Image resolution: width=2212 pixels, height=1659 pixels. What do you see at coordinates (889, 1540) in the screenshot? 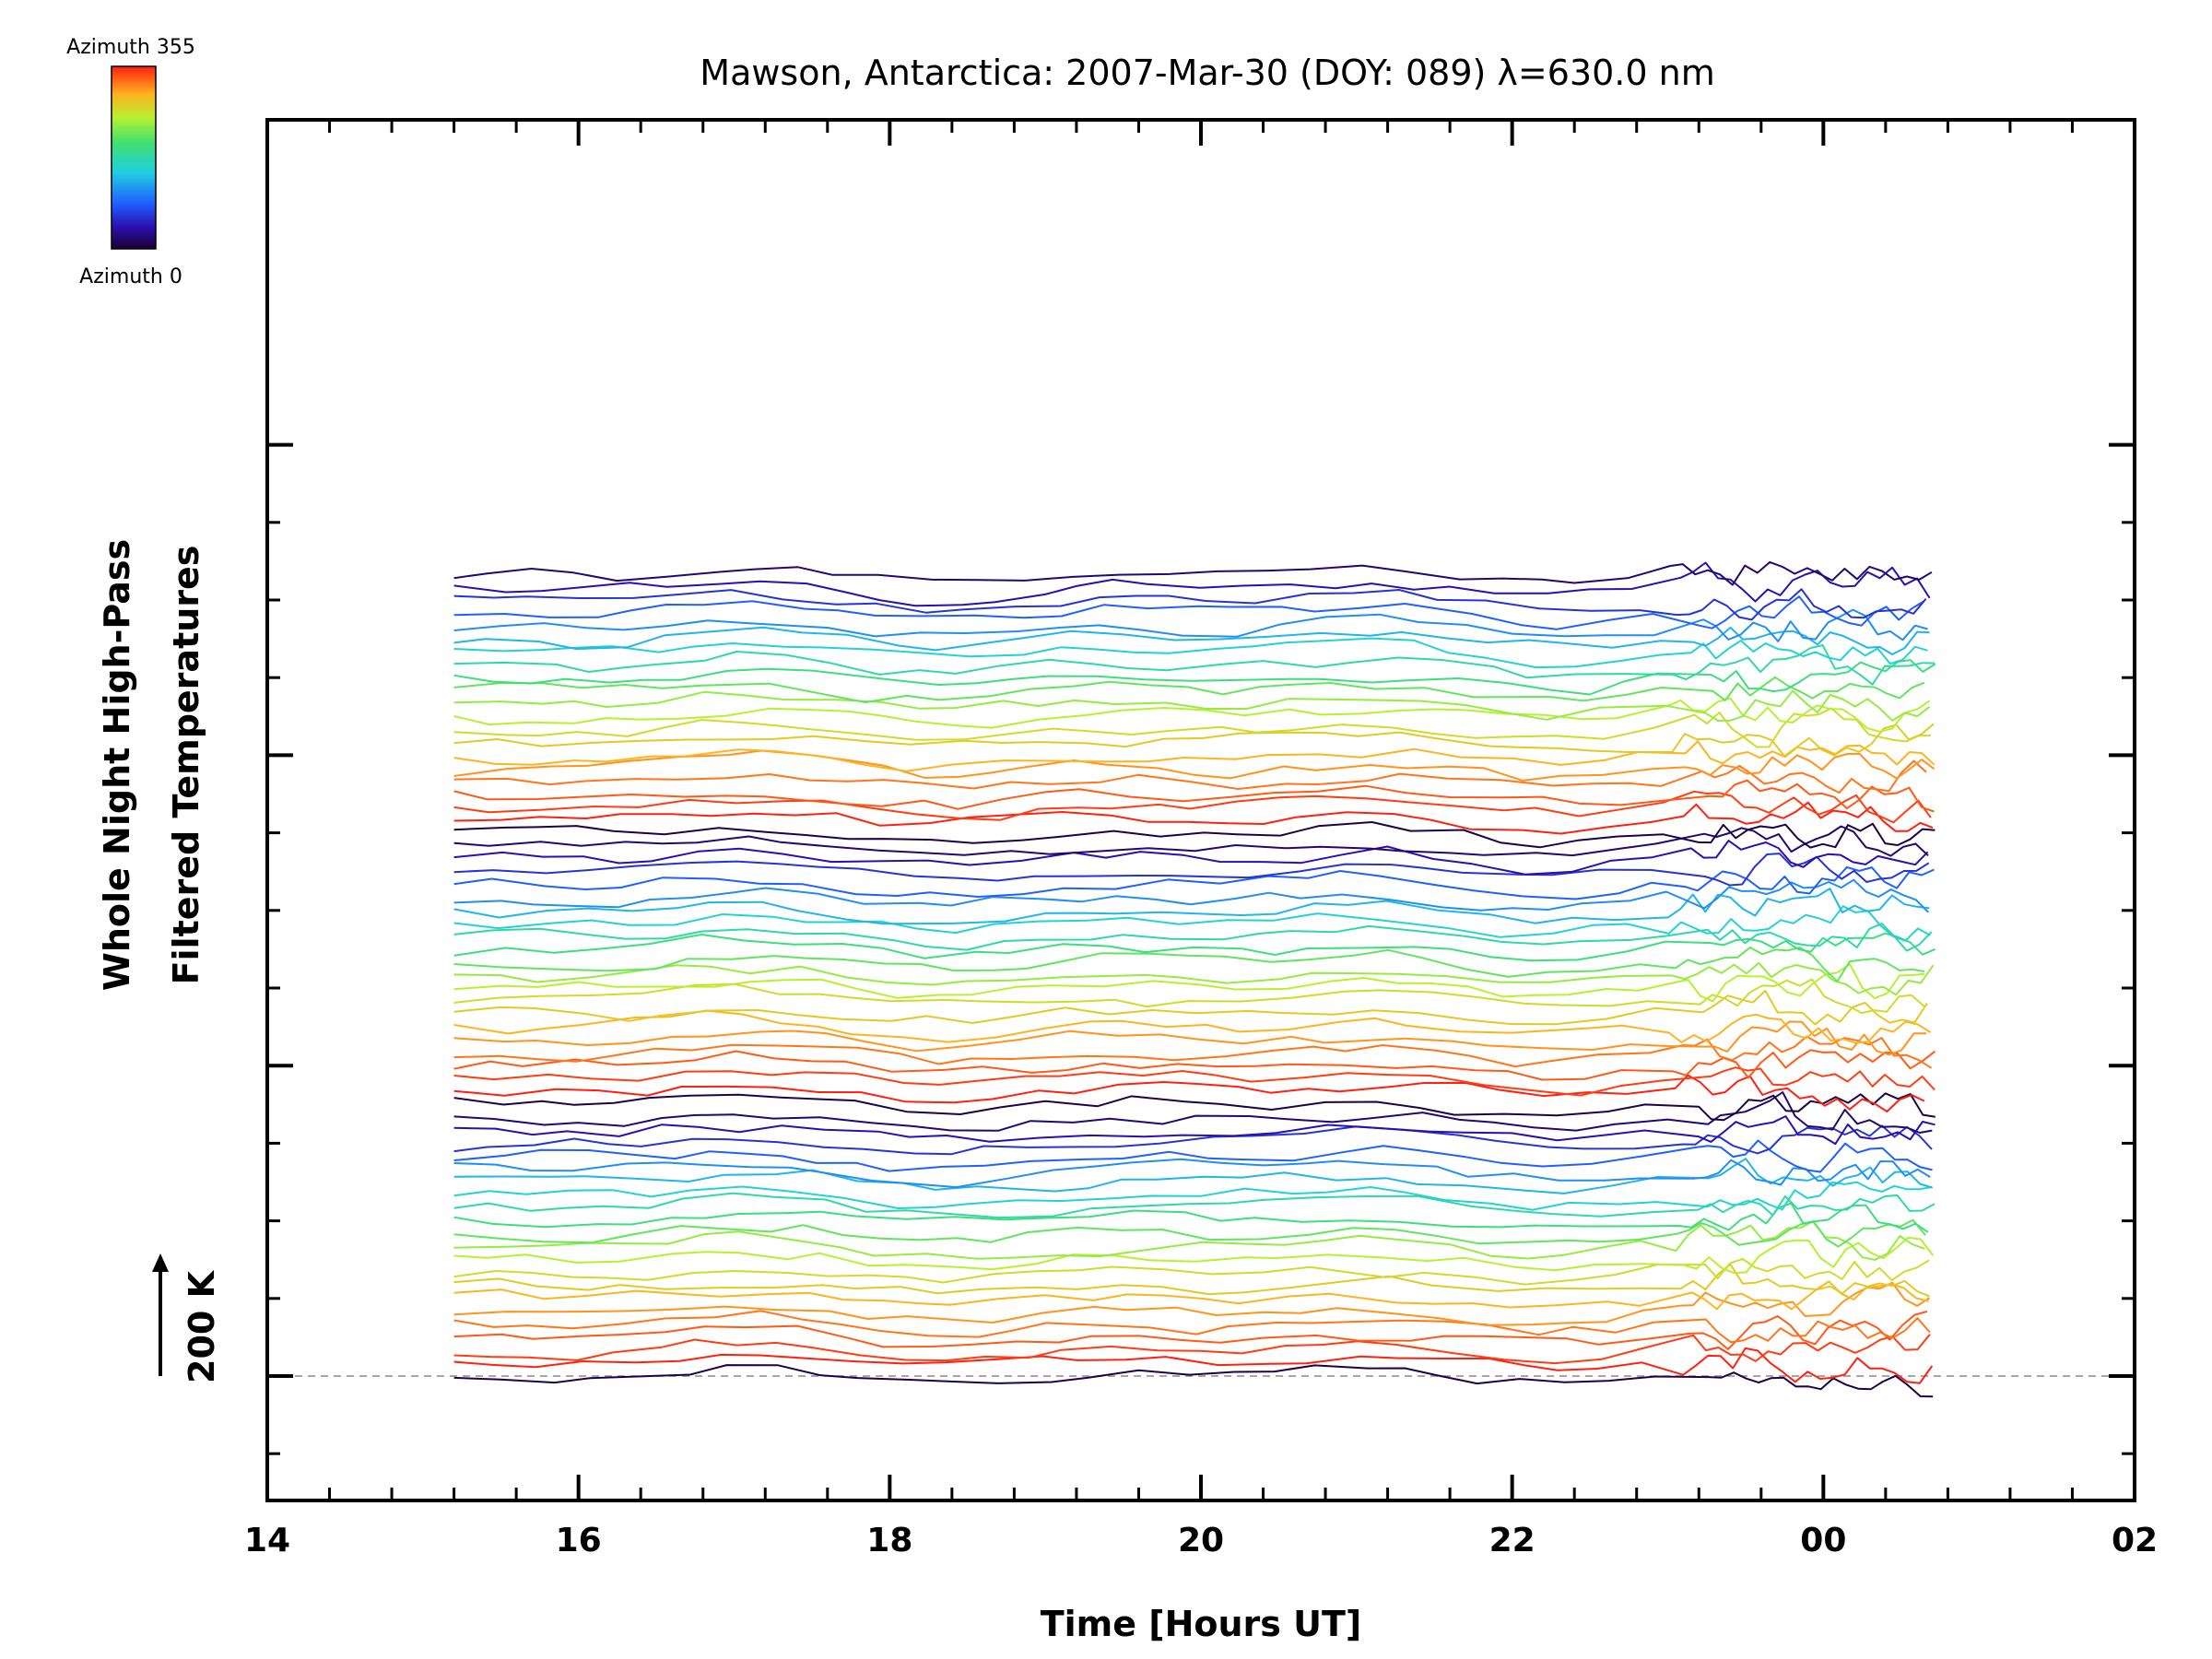
I see `x-tick-label: 18` at bounding box center [889, 1540].